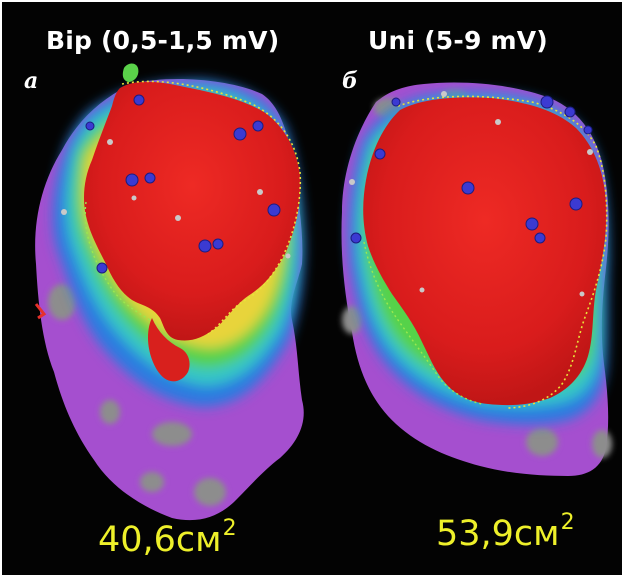  Describe the element at coordinates (211, 207) in the screenshot. I see `map-a-border-line` at that location.